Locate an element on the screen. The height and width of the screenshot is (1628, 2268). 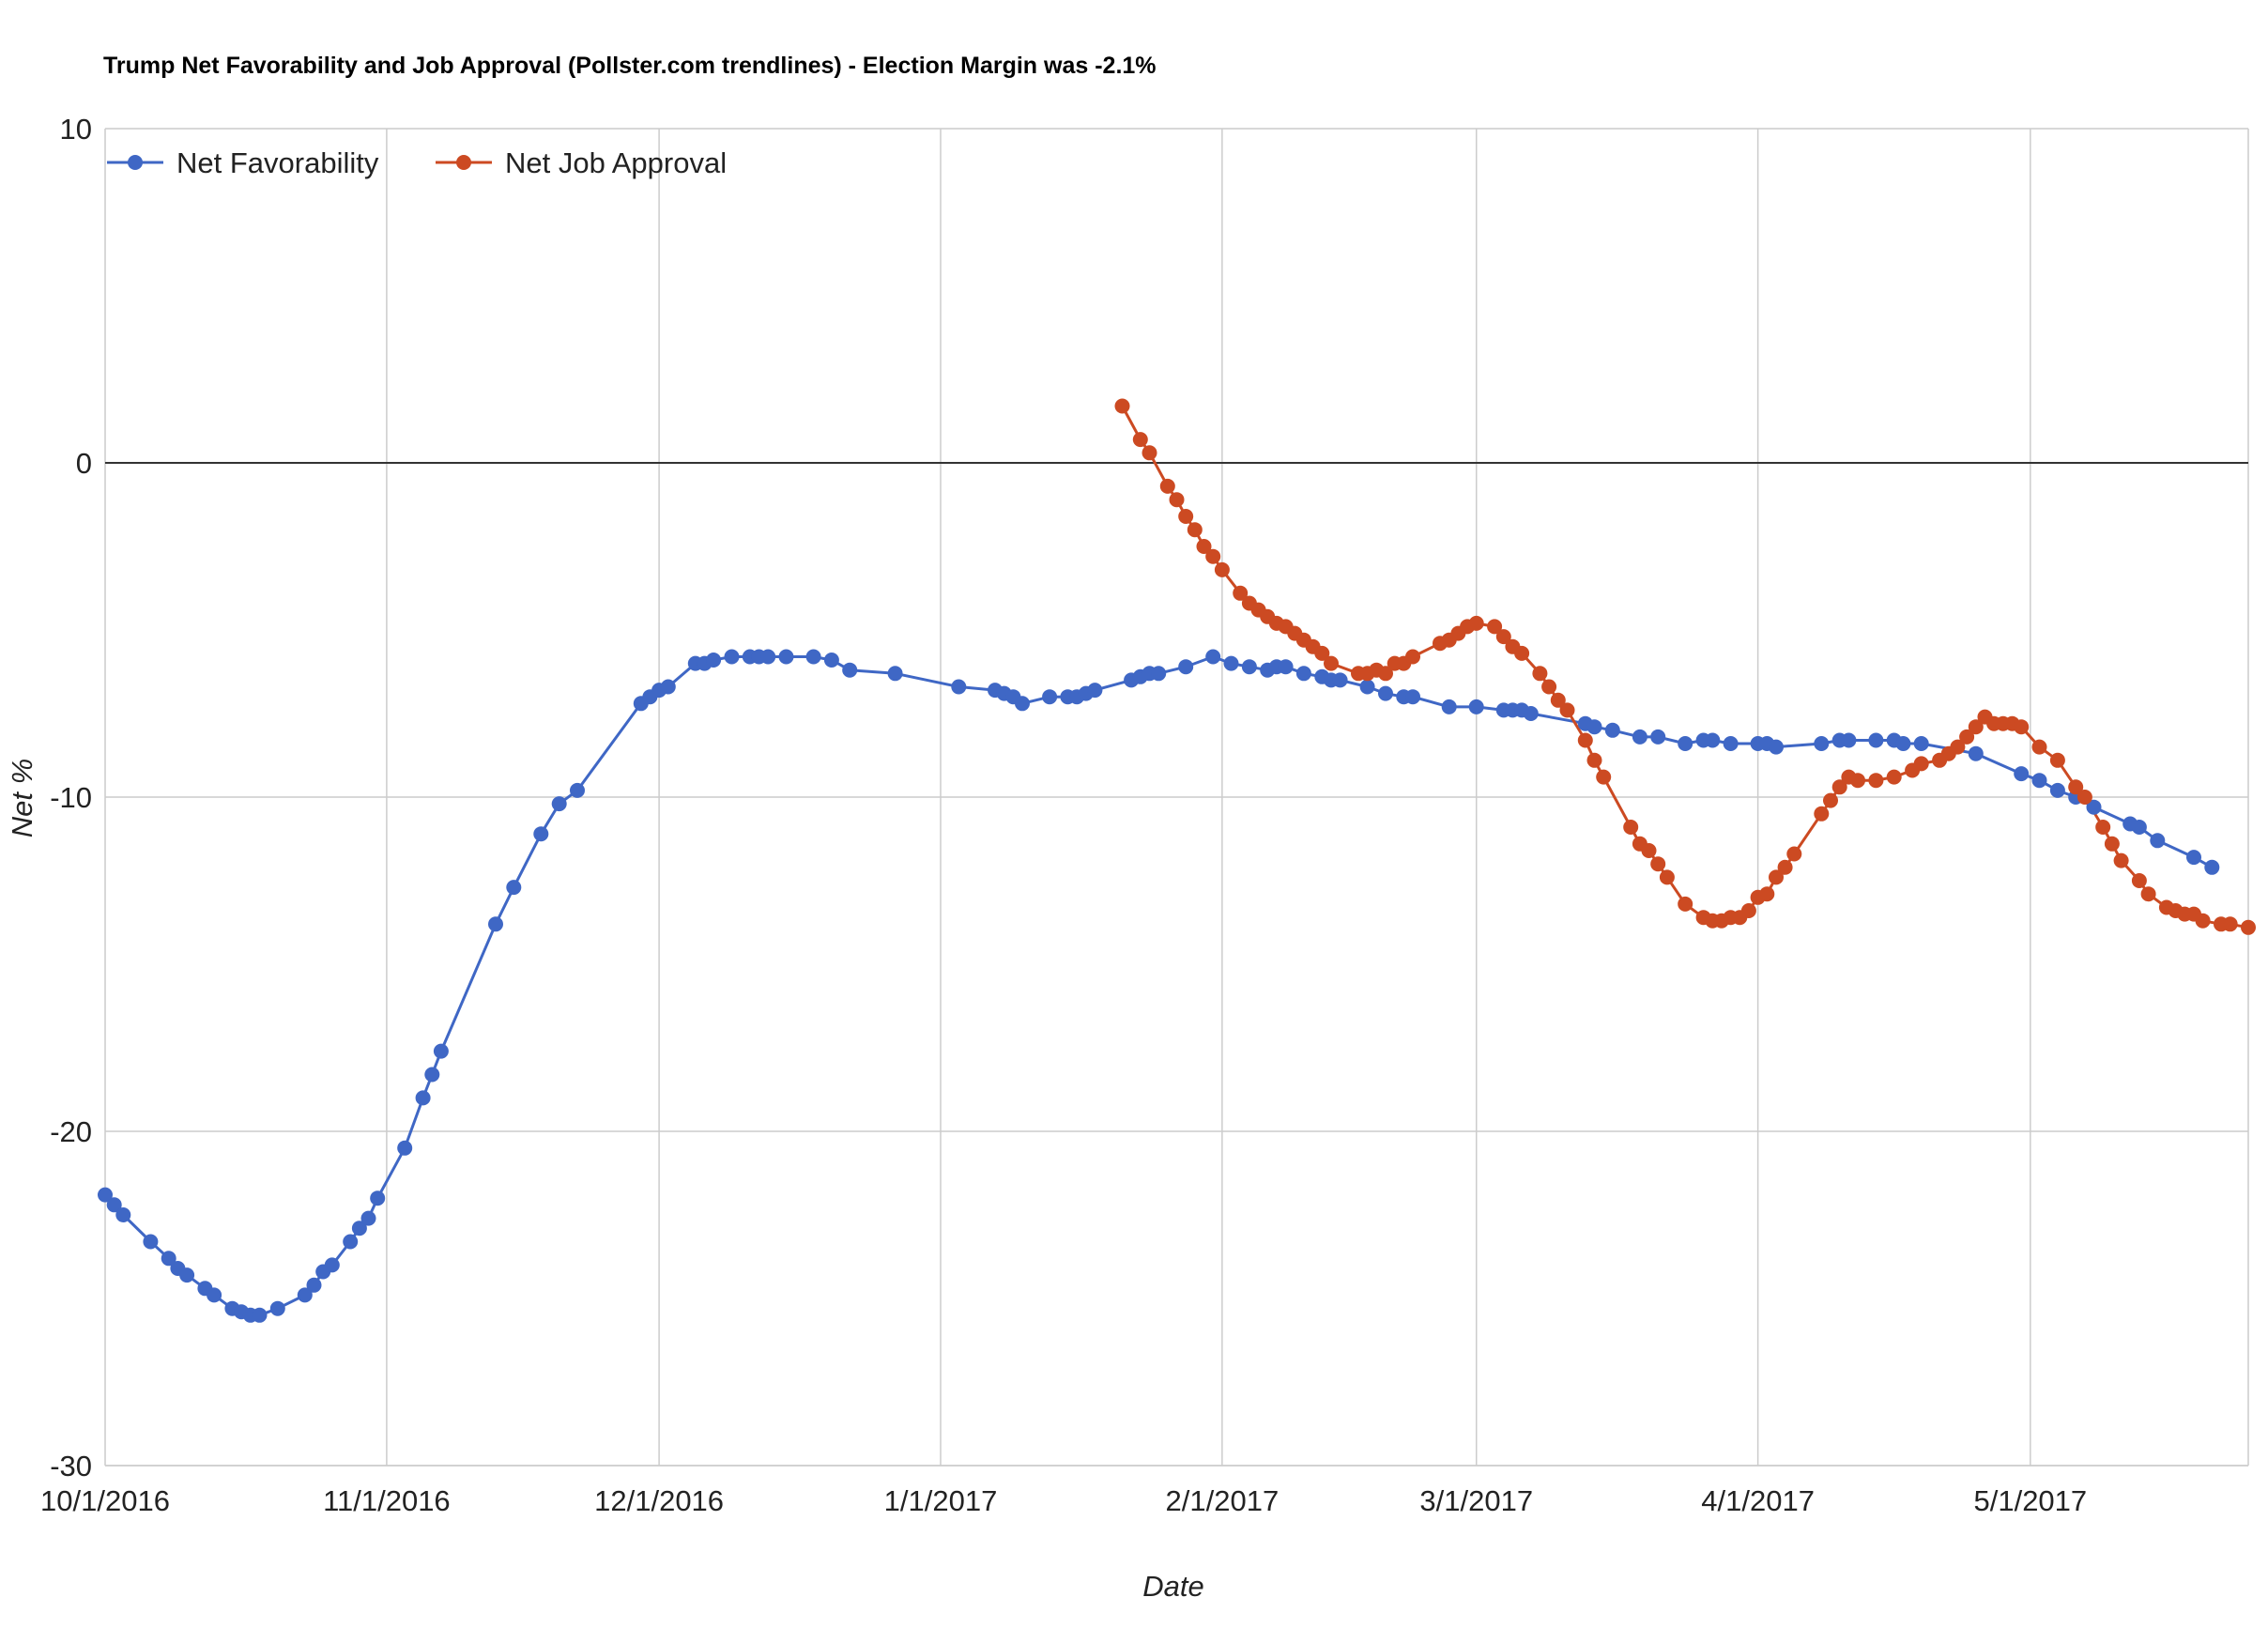
legend: Net Favorability Net Job Approval is located at coordinates (417, 162).